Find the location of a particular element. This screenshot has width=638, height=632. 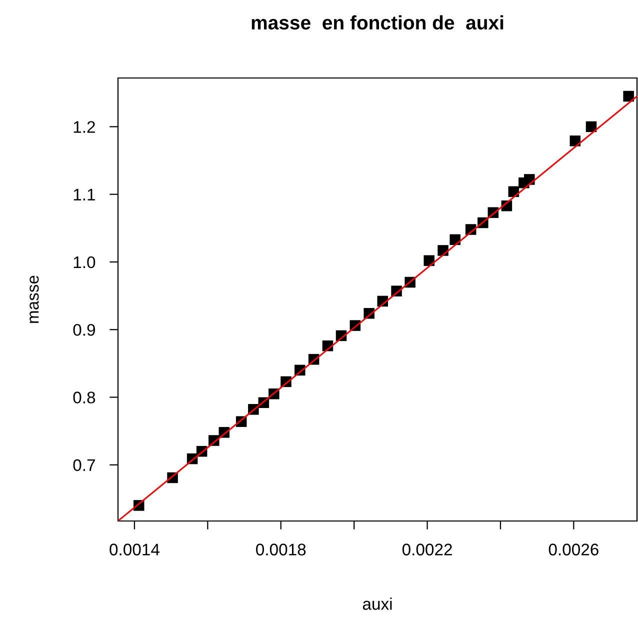

x-tick-label: 0.0014 is located at coordinates (135, 550).